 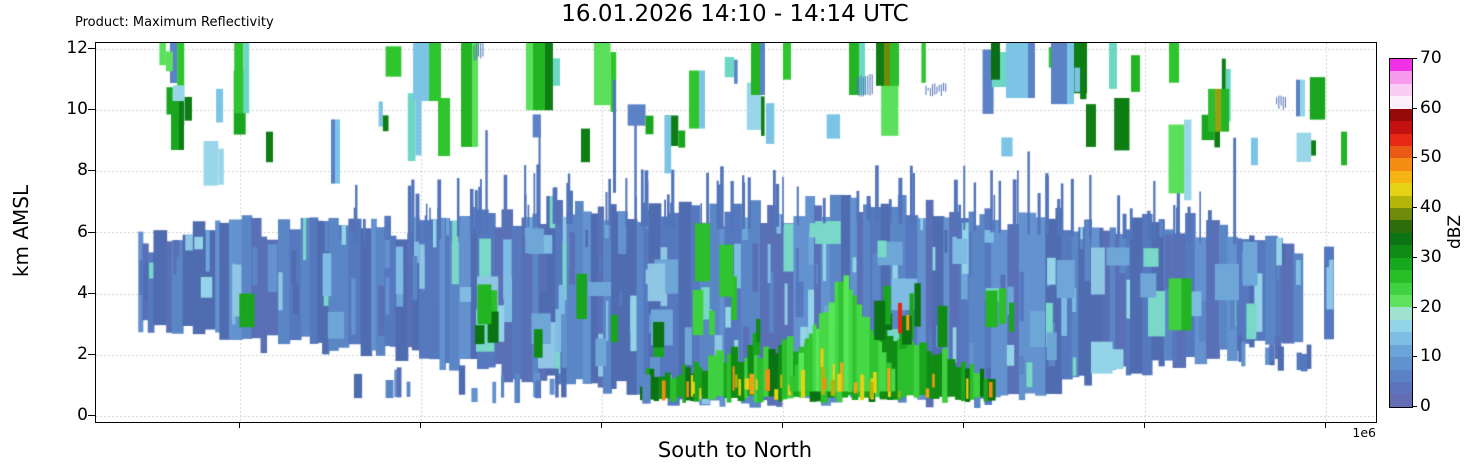 I want to click on y-tick-label: 0, so click(x=82, y=414).